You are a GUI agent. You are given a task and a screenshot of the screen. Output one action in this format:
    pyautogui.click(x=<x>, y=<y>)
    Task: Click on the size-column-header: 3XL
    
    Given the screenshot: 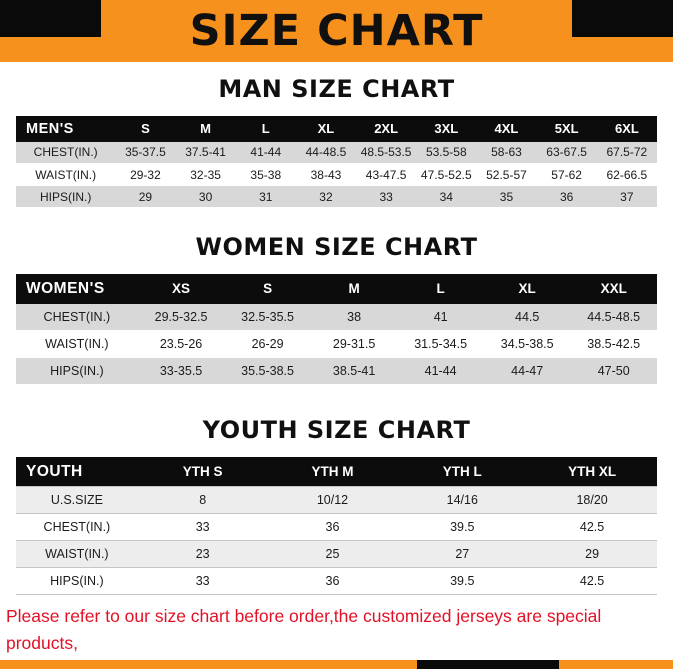 What is the action you would take?
    pyautogui.click(x=446, y=128)
    